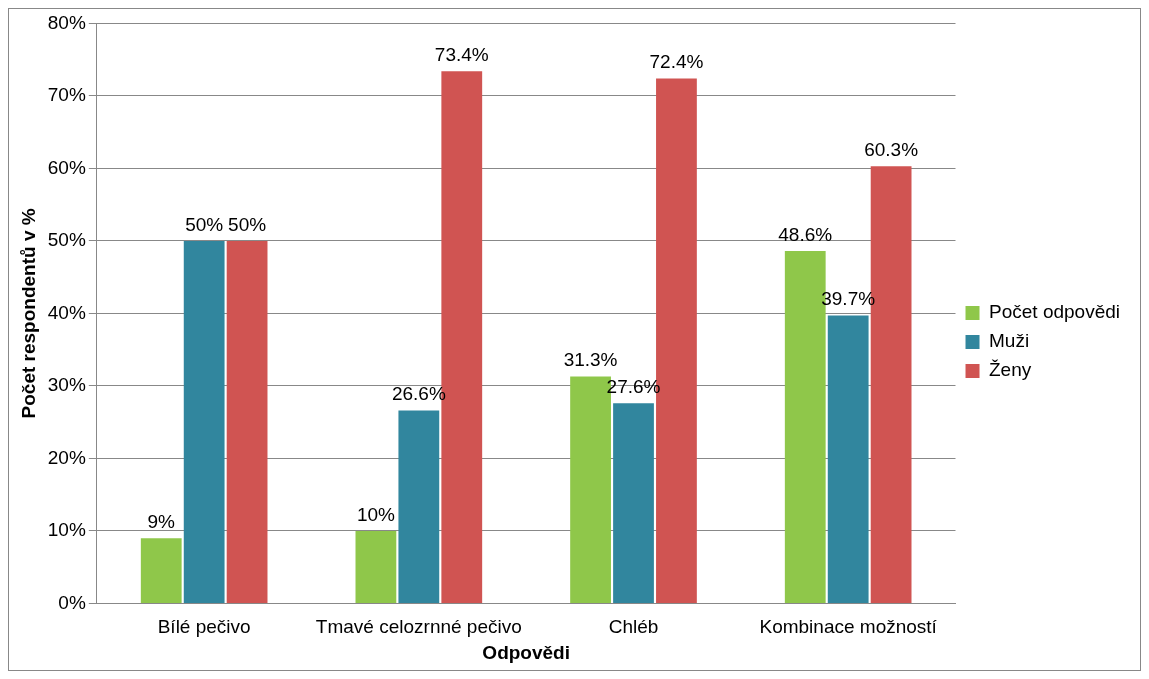 Image resolution: width=1149 pixels, height=679 pixels. I want to click on x-axis-title: Odpovědi, so click(526, 652).